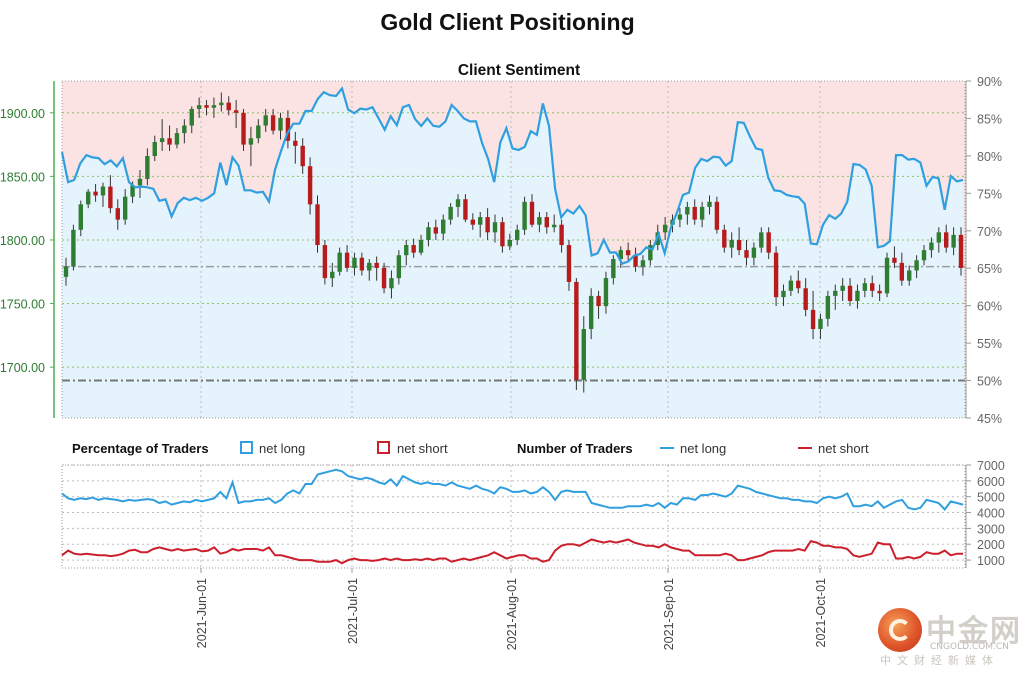 Image resolution: width=1035 pixels, height=678 pixels. I want to click on legend-net-long-count-label: net long, so click(703, 448).